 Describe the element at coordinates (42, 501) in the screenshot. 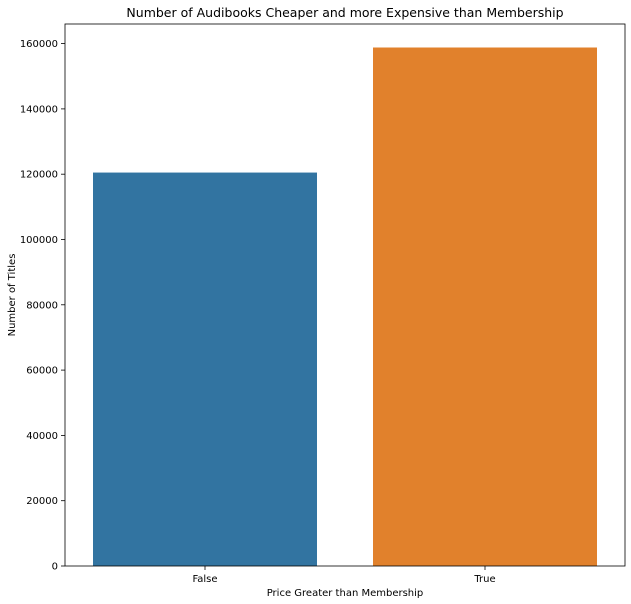

I see `y-tick-label: 20000` at that location.